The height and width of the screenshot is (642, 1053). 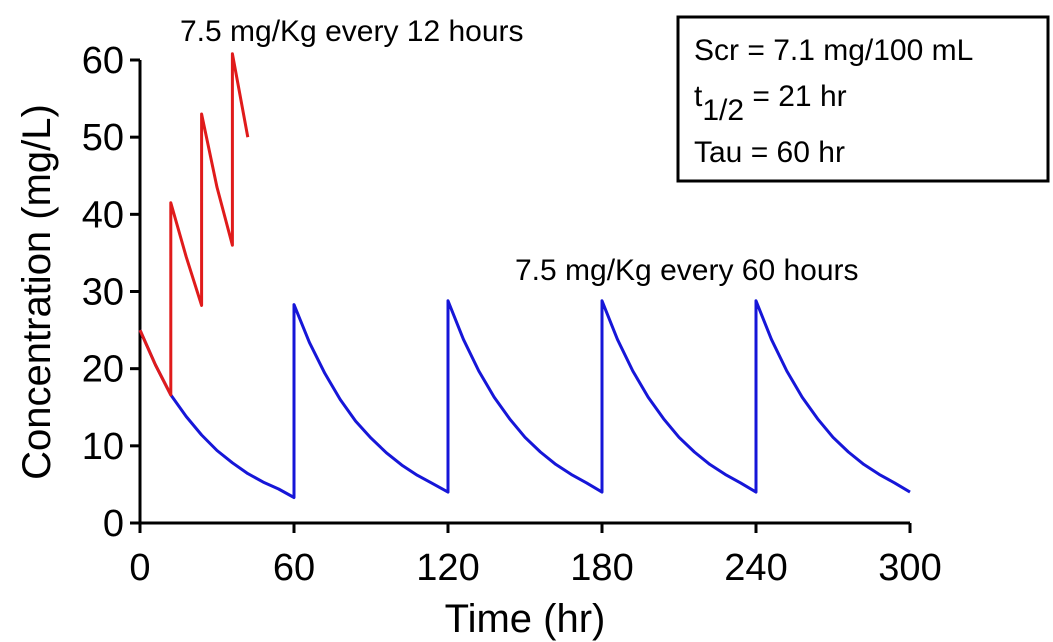 What do you see at coordinates (103, 215) in the screenshot?
I see `y-tick-label: 40` at bounding box center [103, 215].